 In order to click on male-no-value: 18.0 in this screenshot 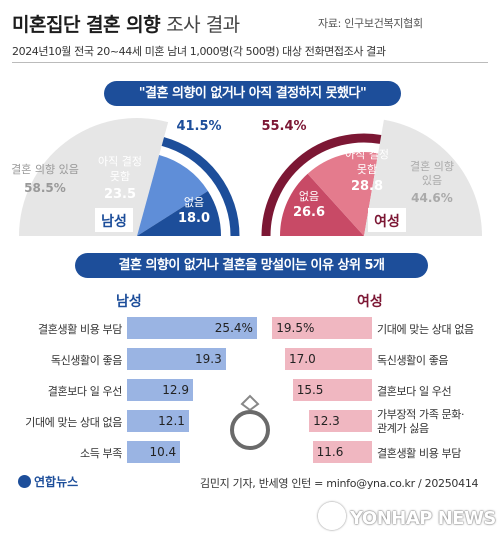, I will do `click(194, 218)`.